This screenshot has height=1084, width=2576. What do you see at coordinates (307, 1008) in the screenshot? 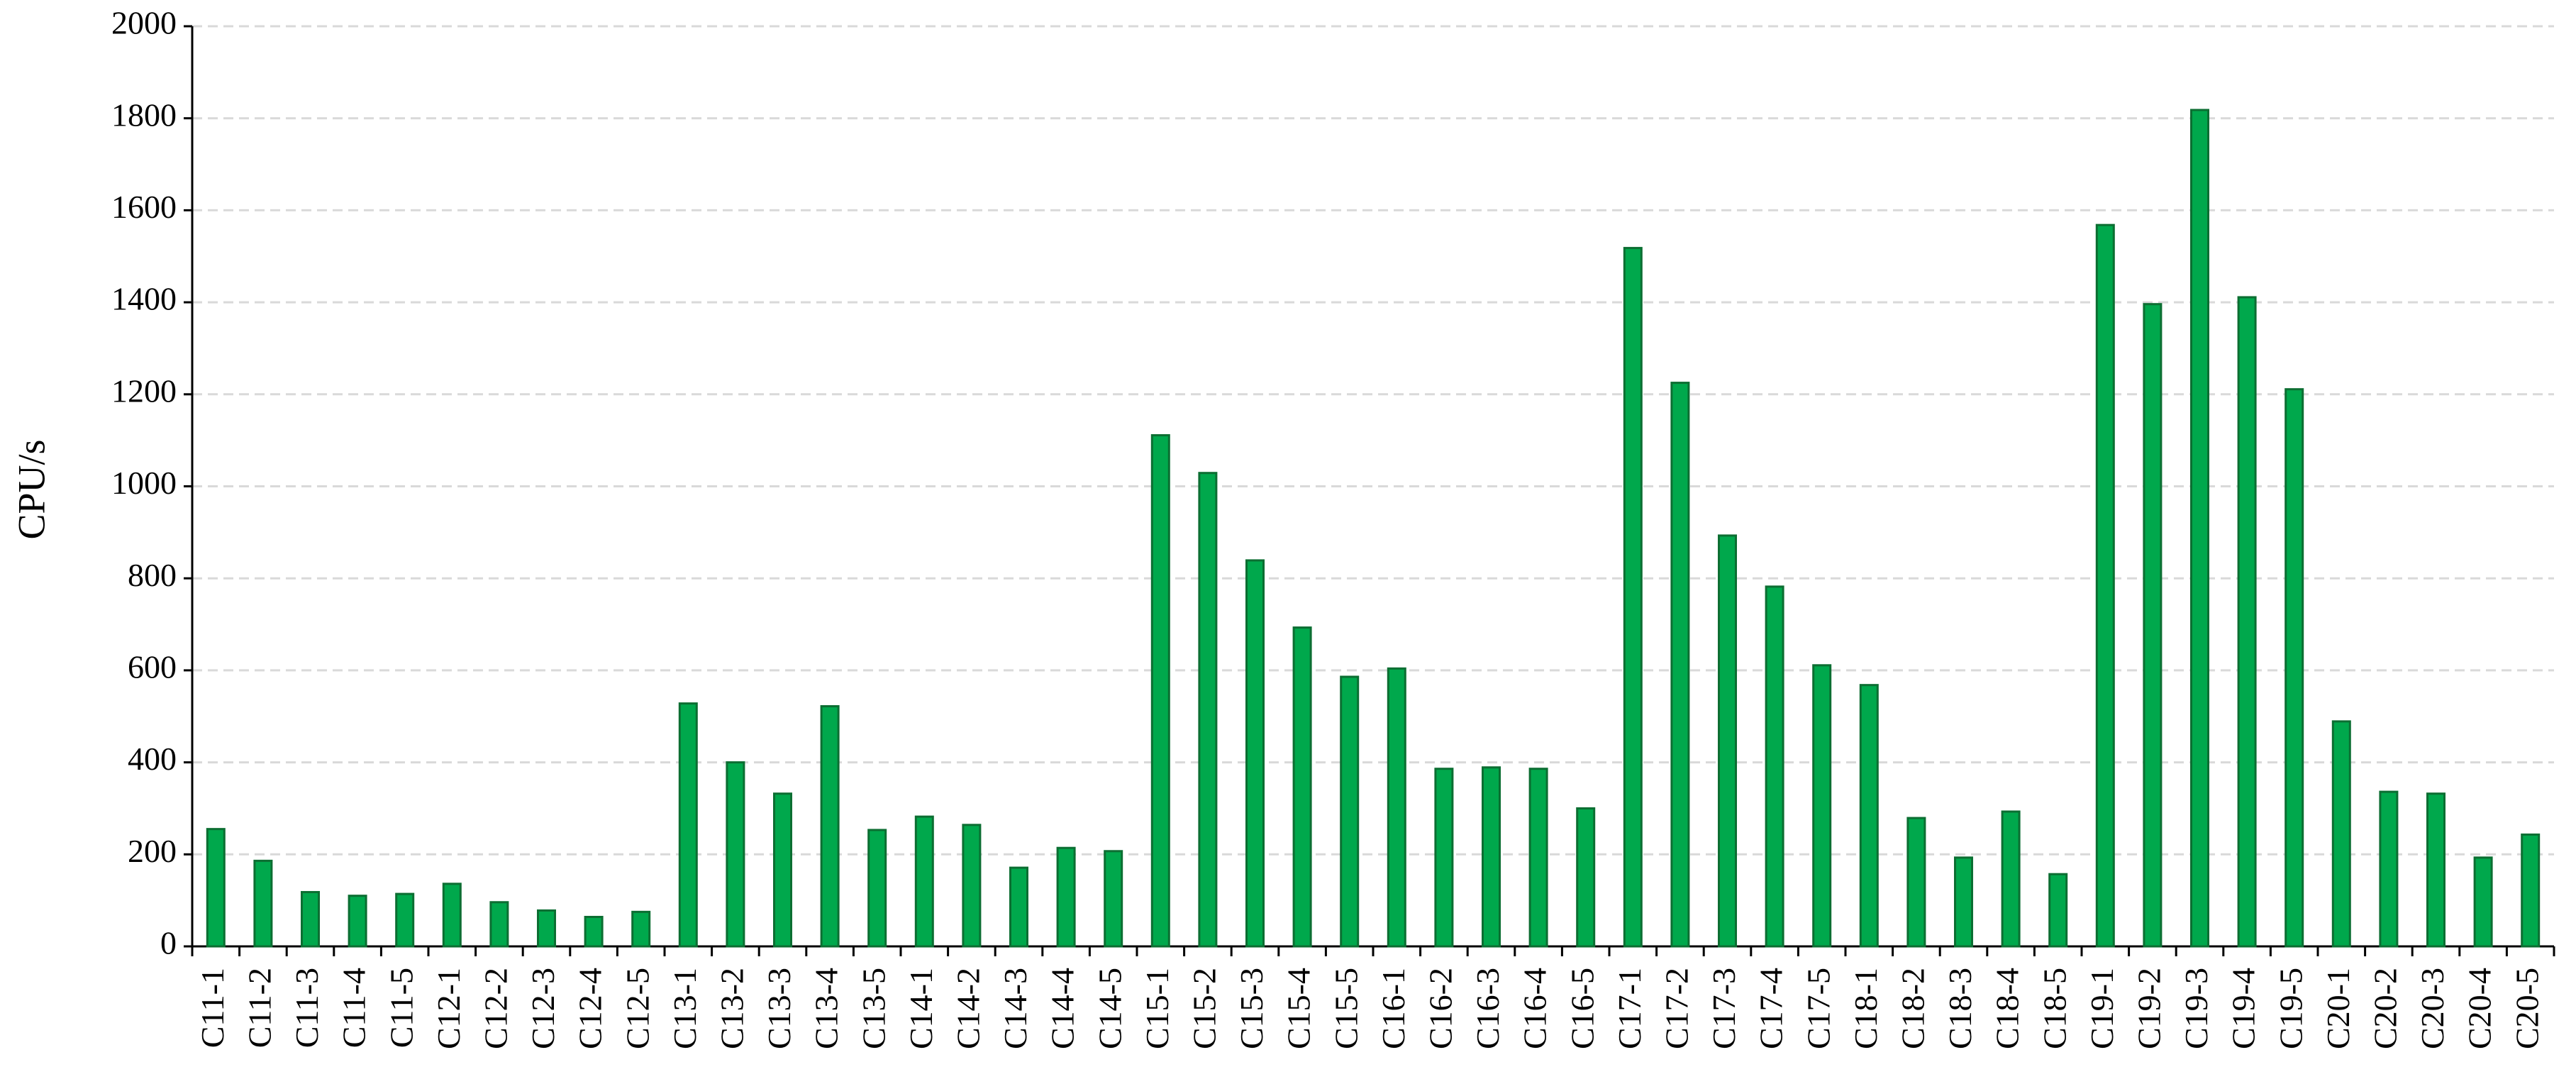
I see `x-tick-label: C11-3` at bounding box center [307, 1008].